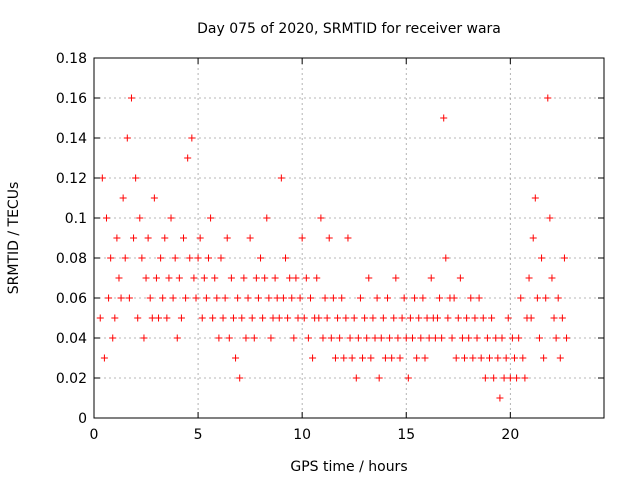  I want to click on y-tick-label: 0.18, so click(71, 59).